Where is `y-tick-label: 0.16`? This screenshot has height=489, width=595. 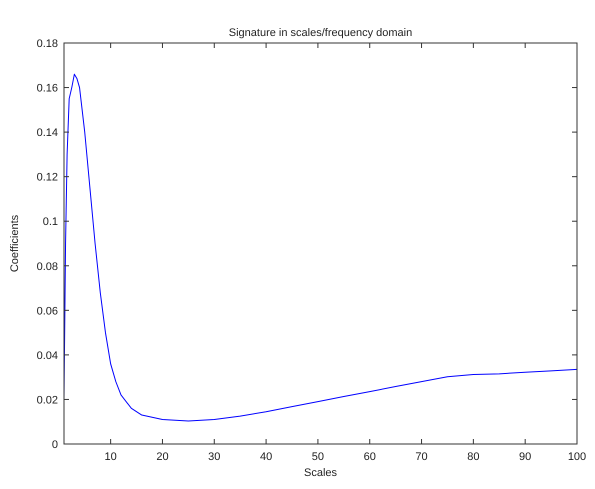 y-tick-label: 0.16 is located at coordinates (47, 88).